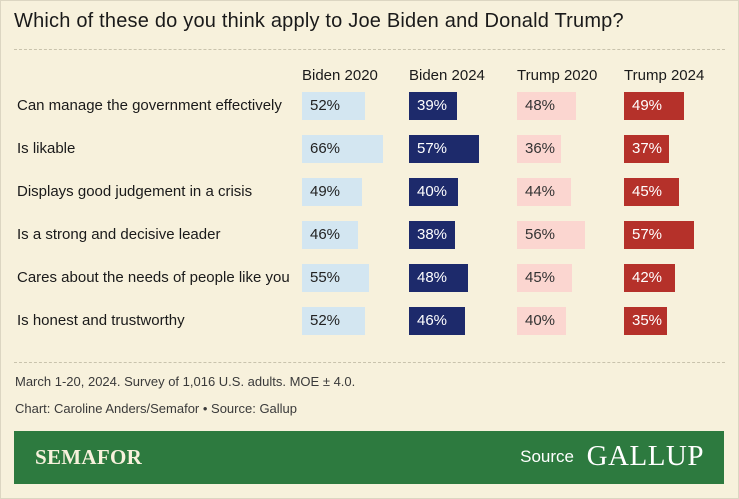 This screenshot has height=499, width=739. Describe the element at coordinates (89, 457) in the screenshot. I see `semafor-logo: SEMAFOR` at that location.